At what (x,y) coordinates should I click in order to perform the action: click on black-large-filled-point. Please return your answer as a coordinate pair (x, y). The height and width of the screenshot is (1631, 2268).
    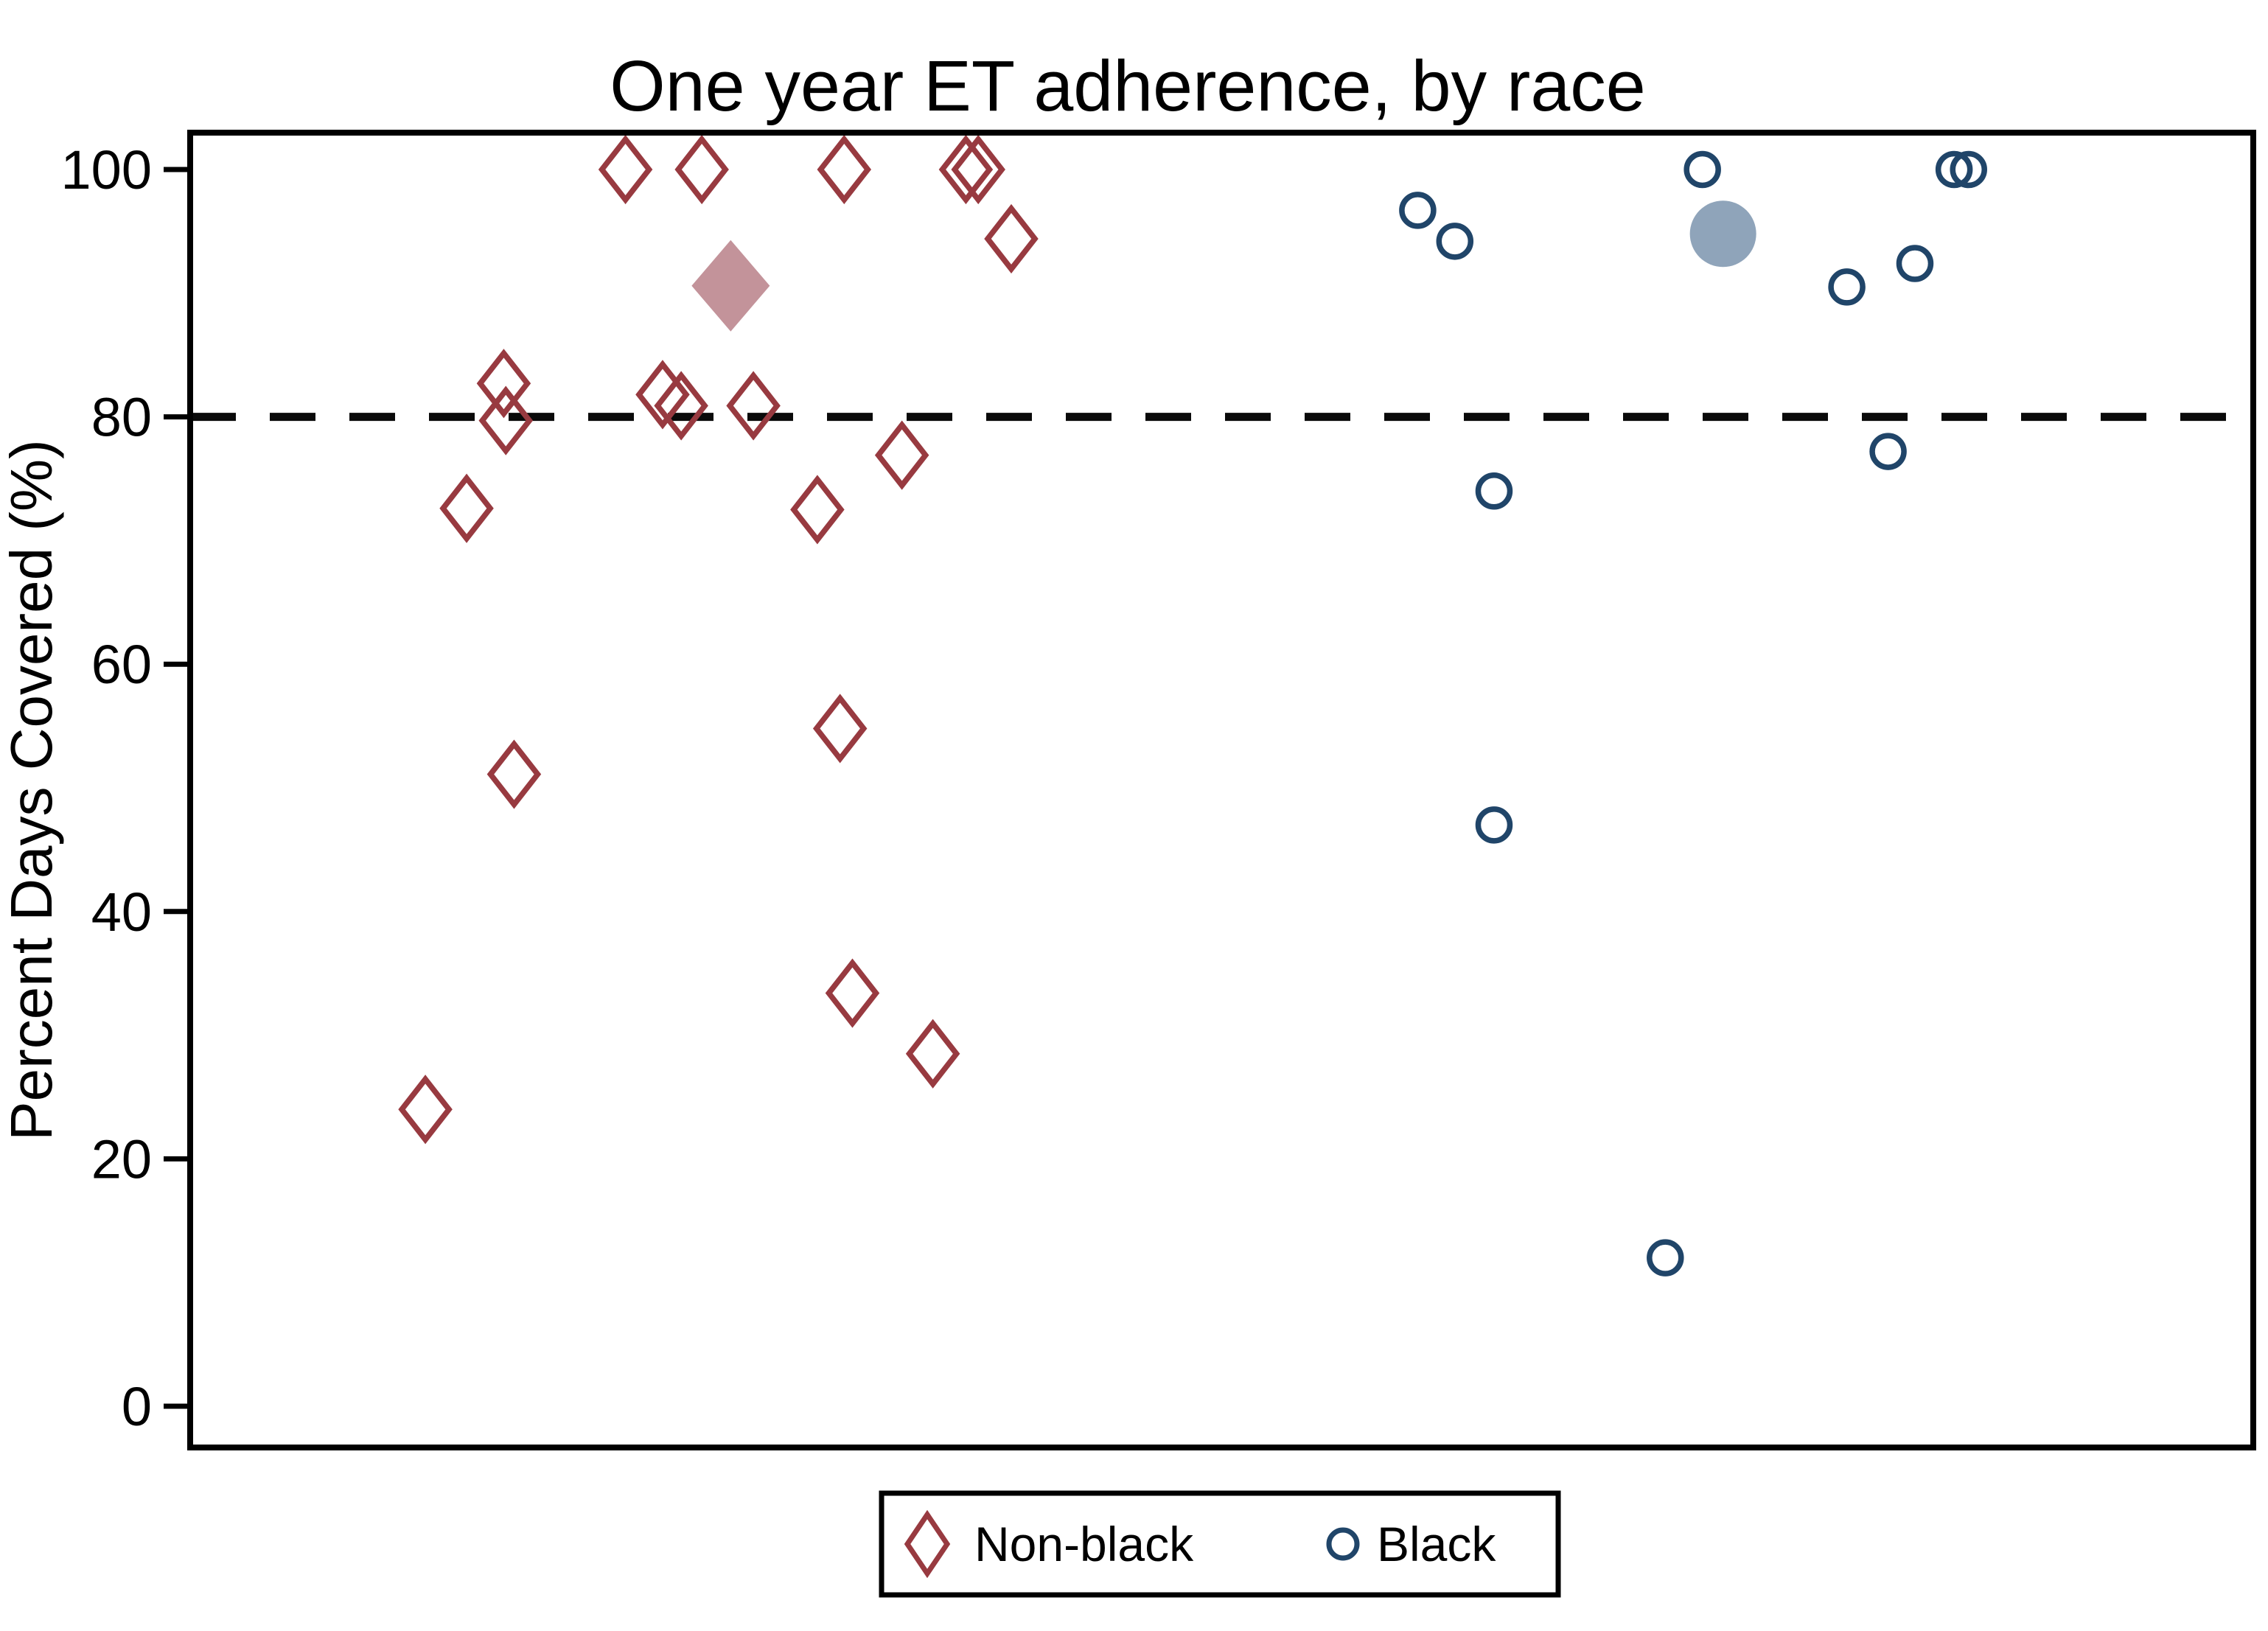
    Looking at the image, I should click on (1723, 234).